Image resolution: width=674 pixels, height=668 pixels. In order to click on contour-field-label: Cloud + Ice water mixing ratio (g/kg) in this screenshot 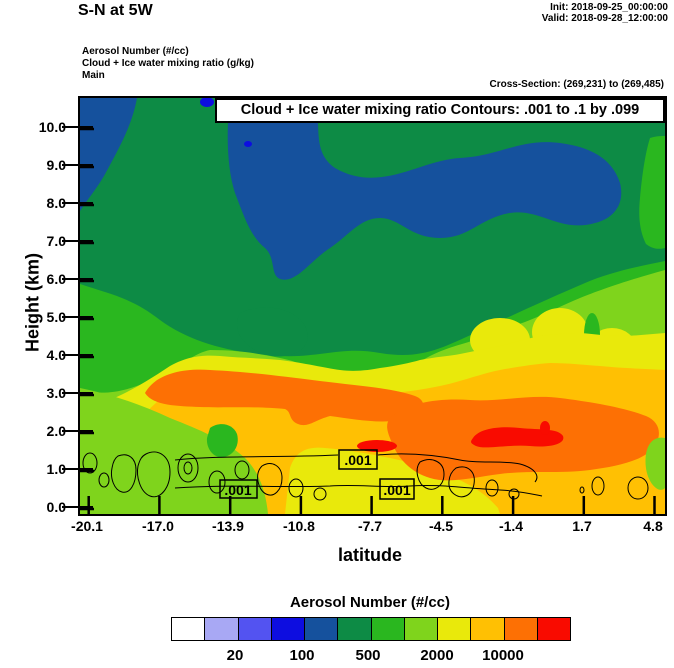, I will do `click(168, 63)`.